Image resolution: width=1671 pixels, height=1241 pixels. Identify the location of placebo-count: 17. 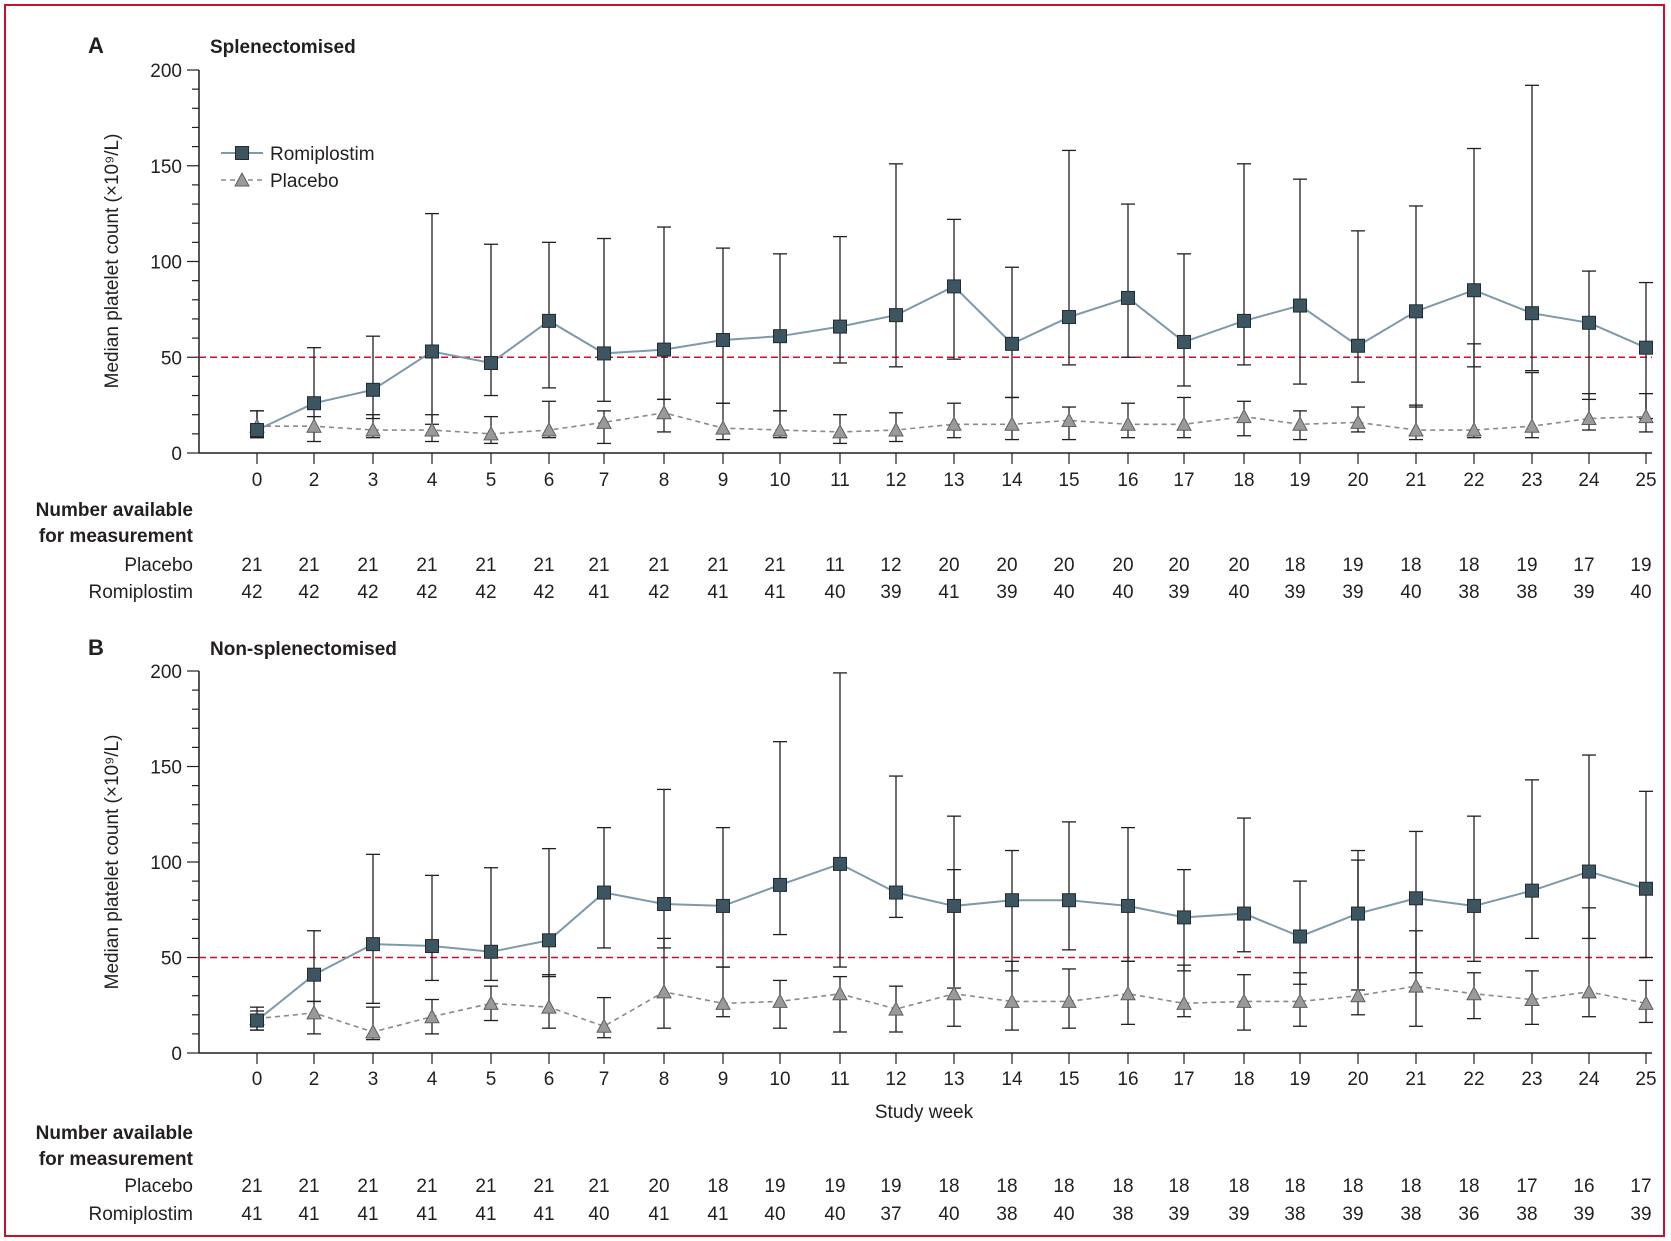
(1526, 1186).